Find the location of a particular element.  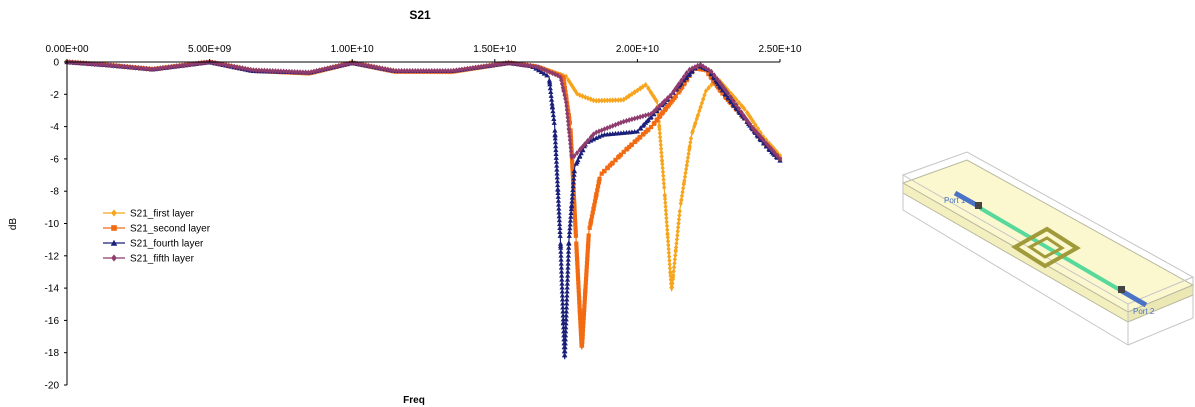

legend-item-second-layer: S21_second layer is located at coordinates (157, 229).